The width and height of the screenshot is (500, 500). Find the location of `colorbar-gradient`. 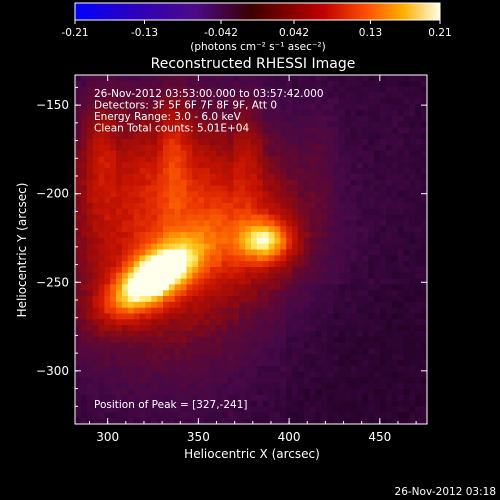

colorbar-gradient is located at coordinates (257, 11).